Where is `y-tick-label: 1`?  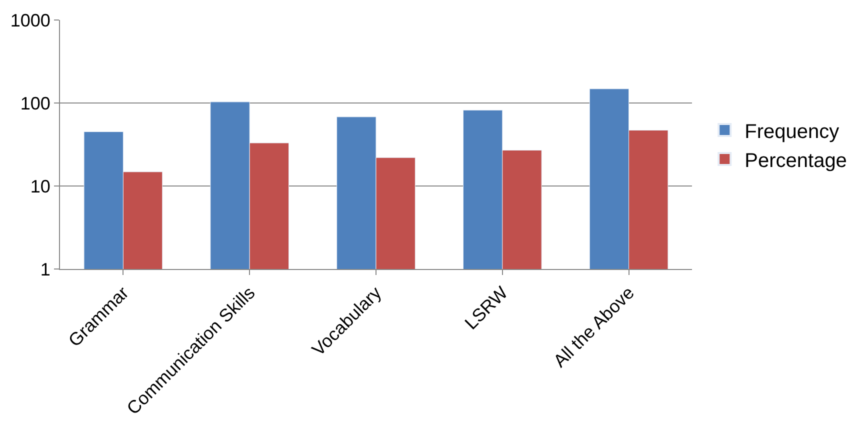
y-tick-label: 1 is located at coordinates (45, 269).